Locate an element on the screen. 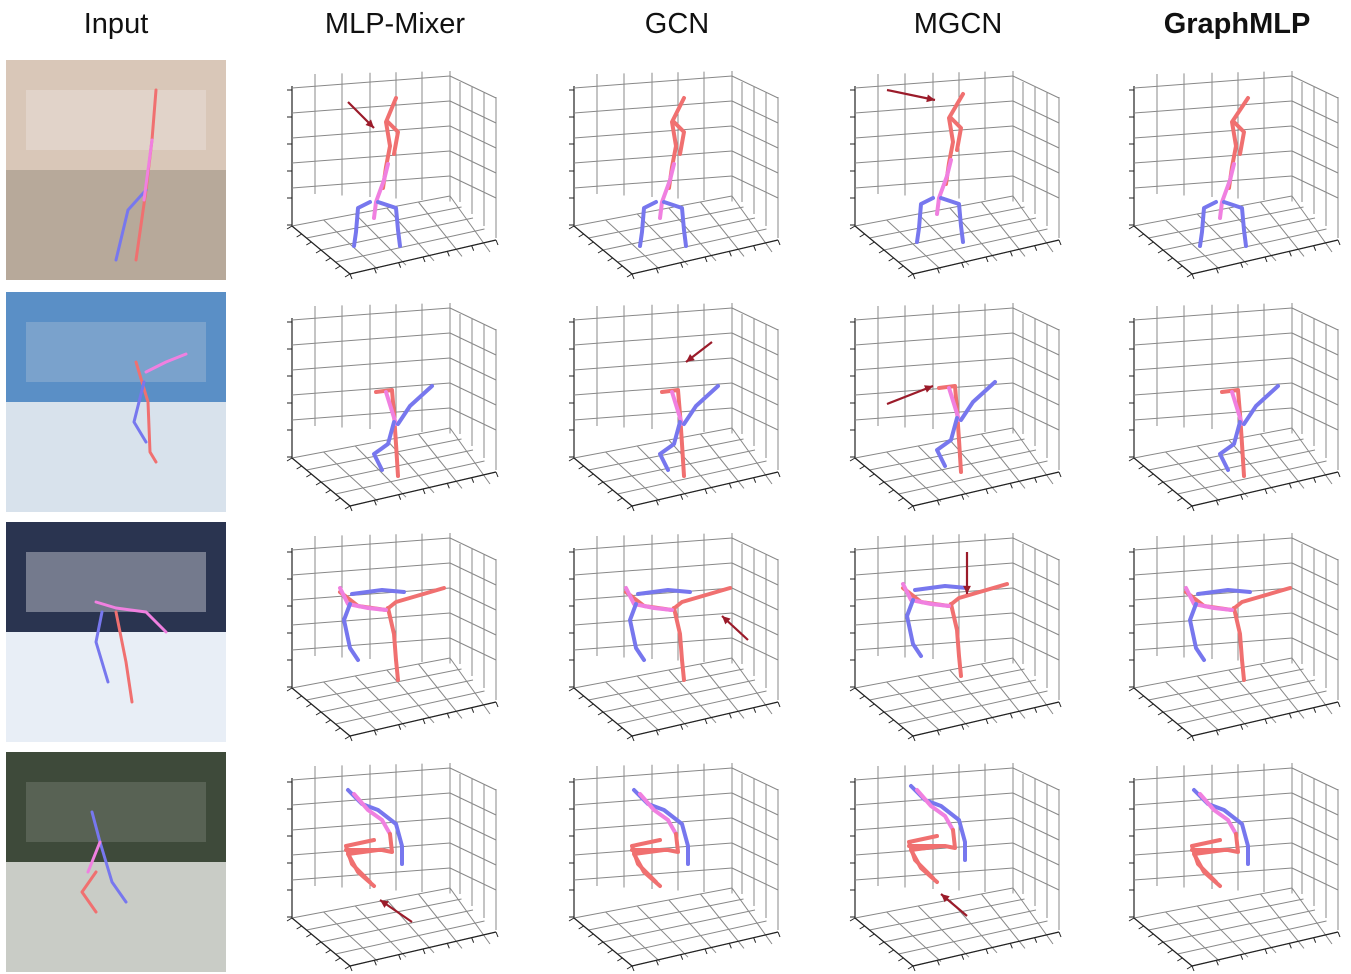  col-header-mgcn: MGCN is located at coordinates (958, 24).